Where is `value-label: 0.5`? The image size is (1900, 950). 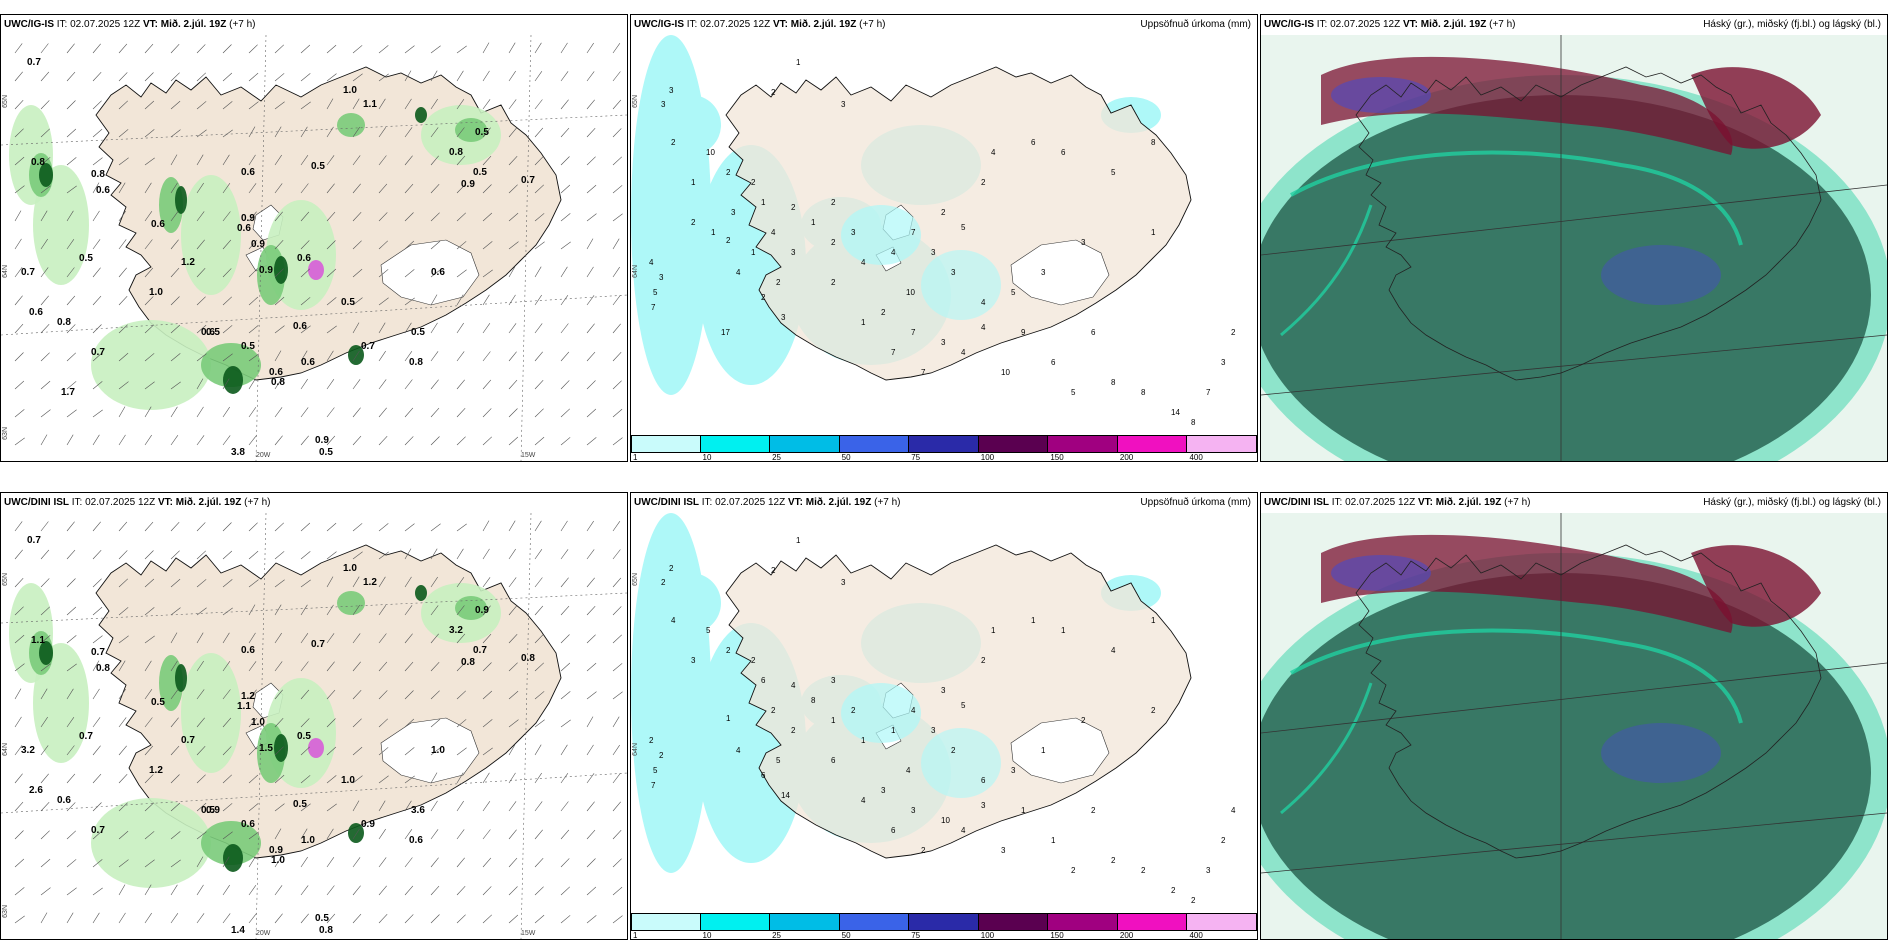 value-label: 0.5 is located at coordinates (86, 258).